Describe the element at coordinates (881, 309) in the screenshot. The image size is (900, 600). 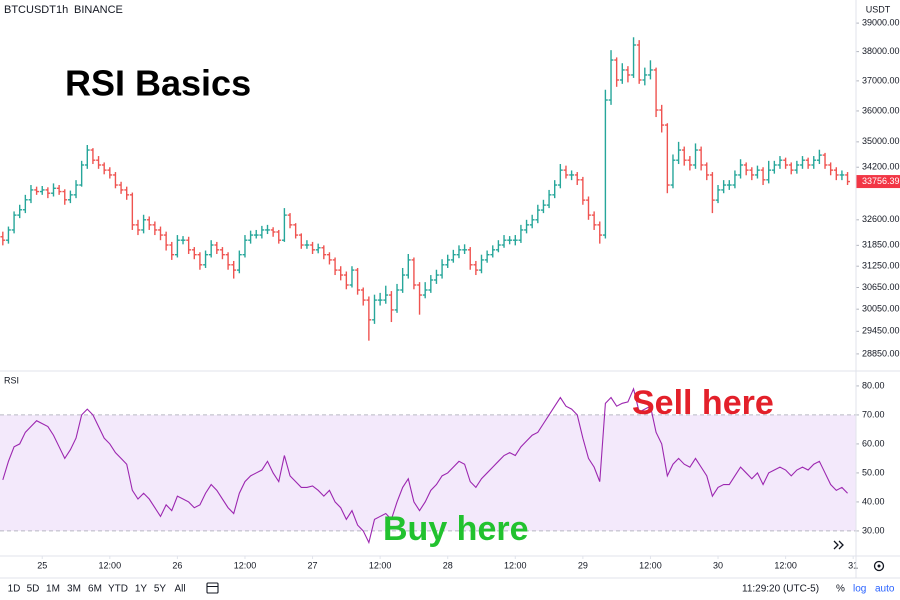
I see `y-tick-label: 30050.00` at that location.